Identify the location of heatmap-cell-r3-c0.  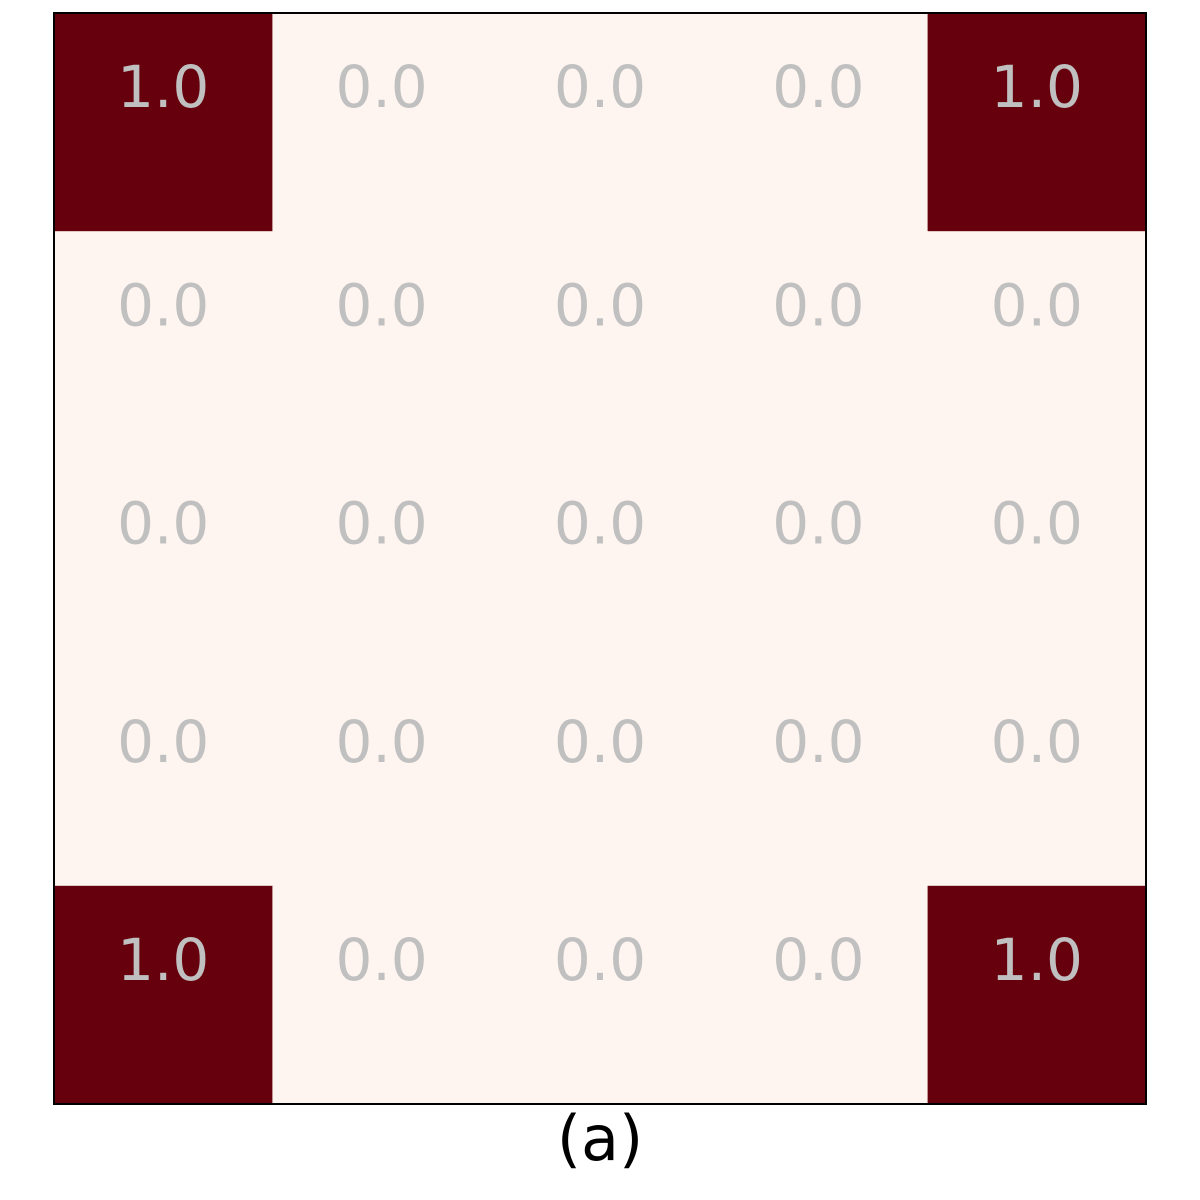
(163, 777).